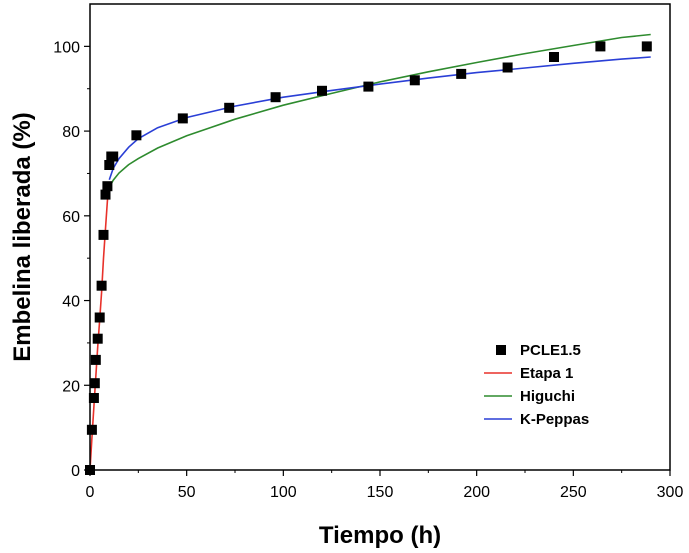 This screenshot has width=689, height=553. I want to click on legend-marker-pcle, so click(501, 350).